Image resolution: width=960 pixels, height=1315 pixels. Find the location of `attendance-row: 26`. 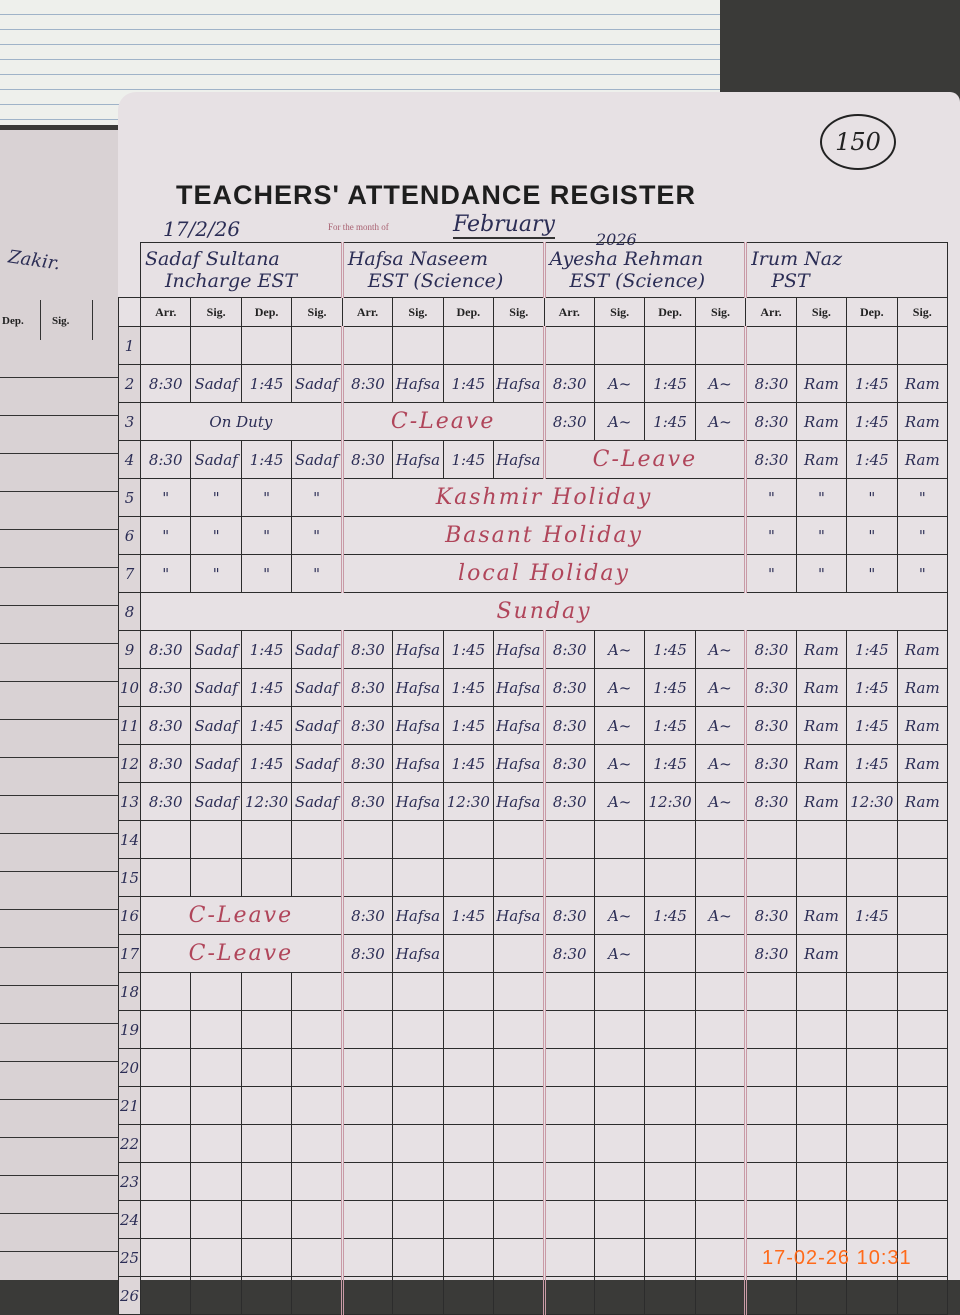

attendance-row: 26 is located at coordinates (533, 1295).